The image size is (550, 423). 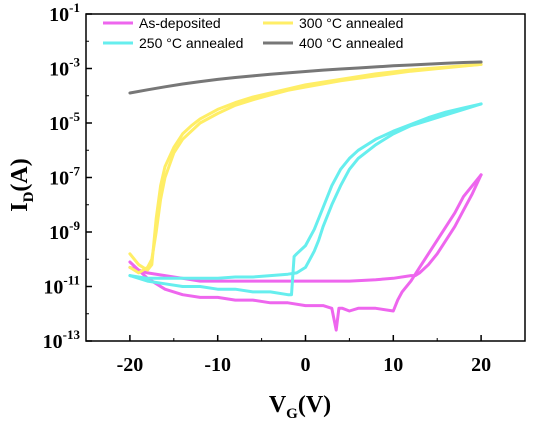 I want to click on y-axis-ticks: 10⁻¹ 10⁻³ 10⁻⁵ 10⁻⁷ 10⁻⁹ 10⁻¹¹ 10⁻¹³, so click(x=67, y=176).